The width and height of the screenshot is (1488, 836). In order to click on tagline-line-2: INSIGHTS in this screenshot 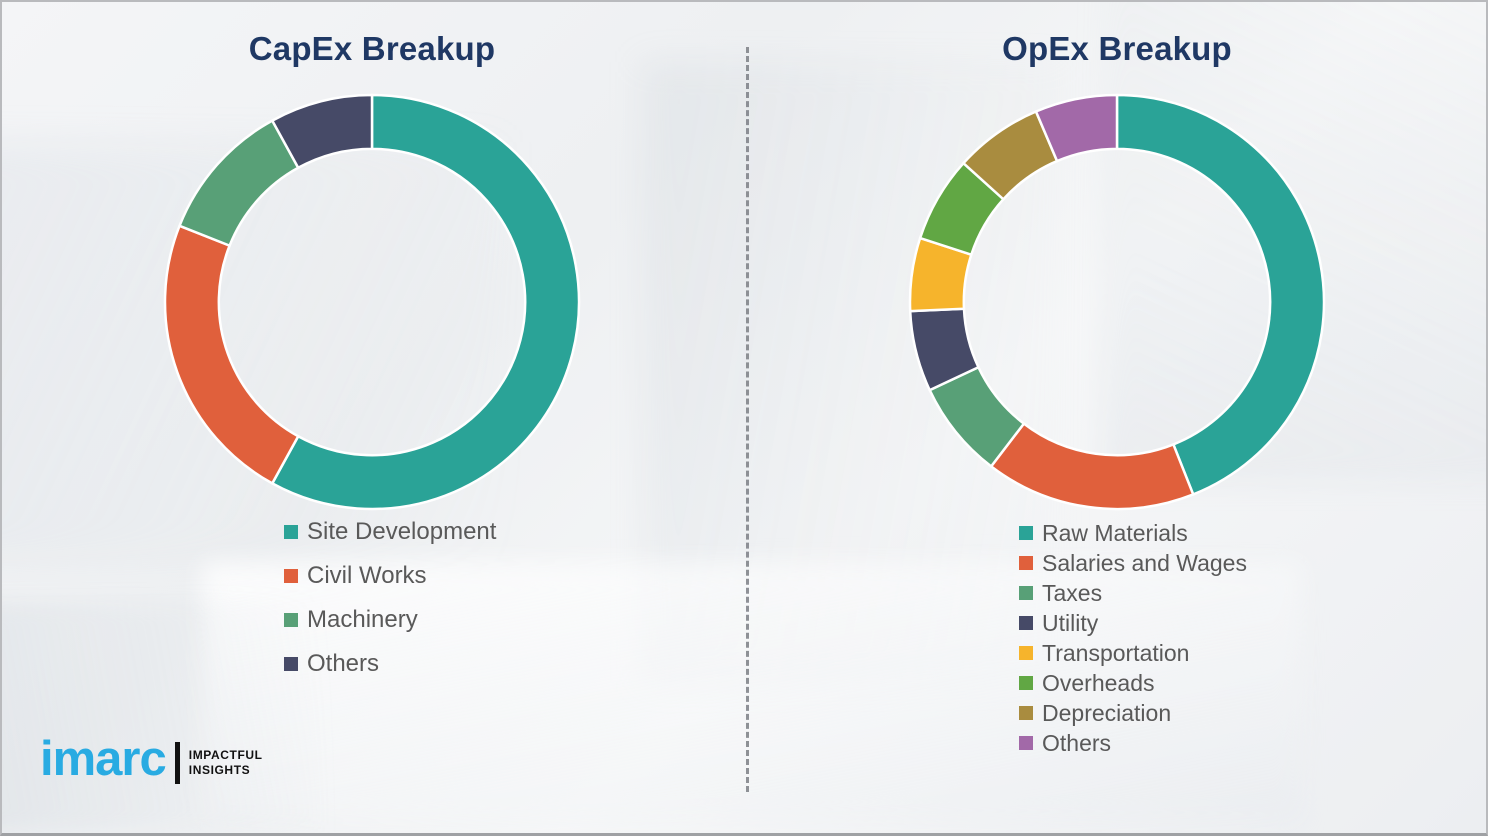, I will do `click(219, 769)`.